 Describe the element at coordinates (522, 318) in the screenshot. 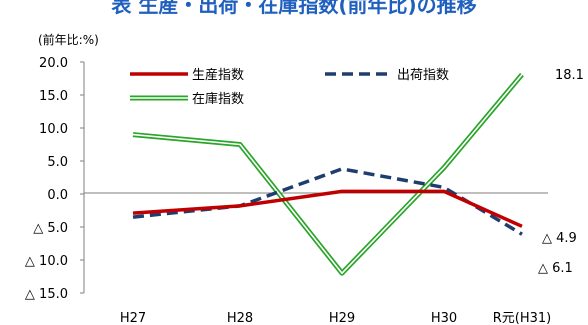

I see `x-tick-label: R元(H31)` at that location.